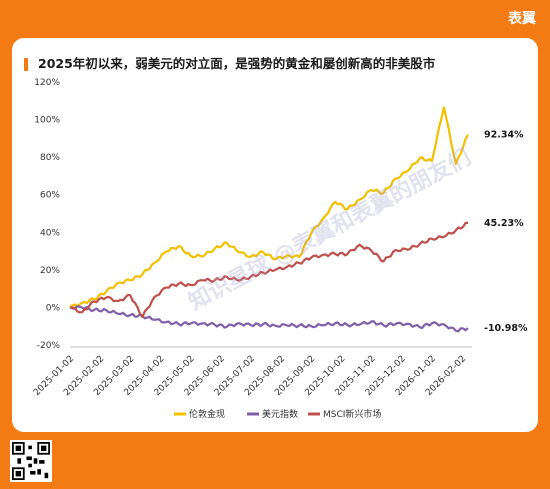  What do you see at coordinates (26, 64) in the screenshot?
I see `title-accent-bar` at bounding box center [26, 64].